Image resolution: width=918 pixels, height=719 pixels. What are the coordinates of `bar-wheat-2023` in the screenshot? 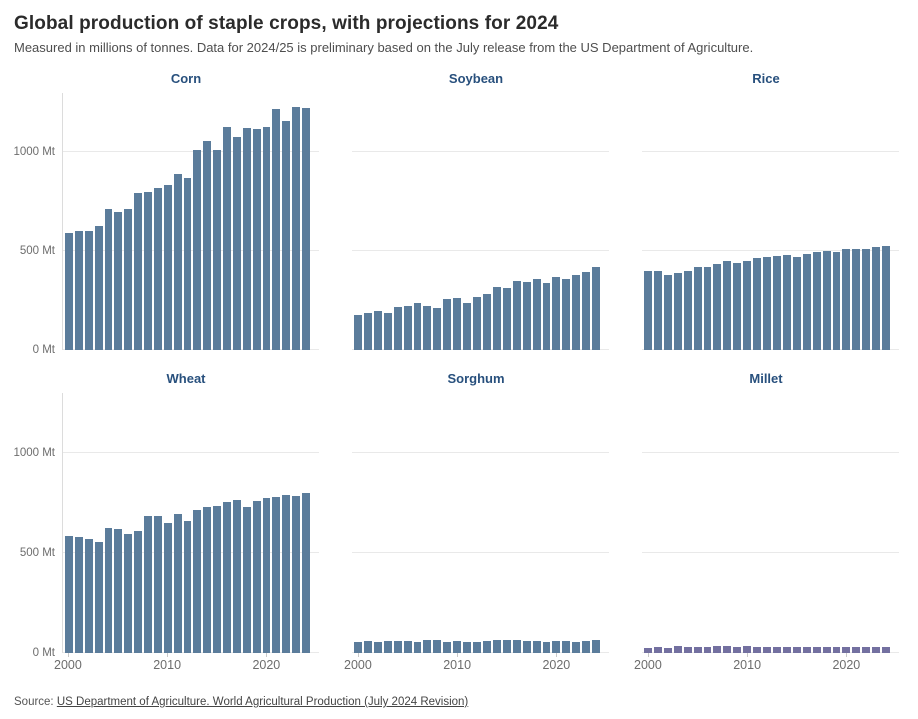 It's located at (296, 574).